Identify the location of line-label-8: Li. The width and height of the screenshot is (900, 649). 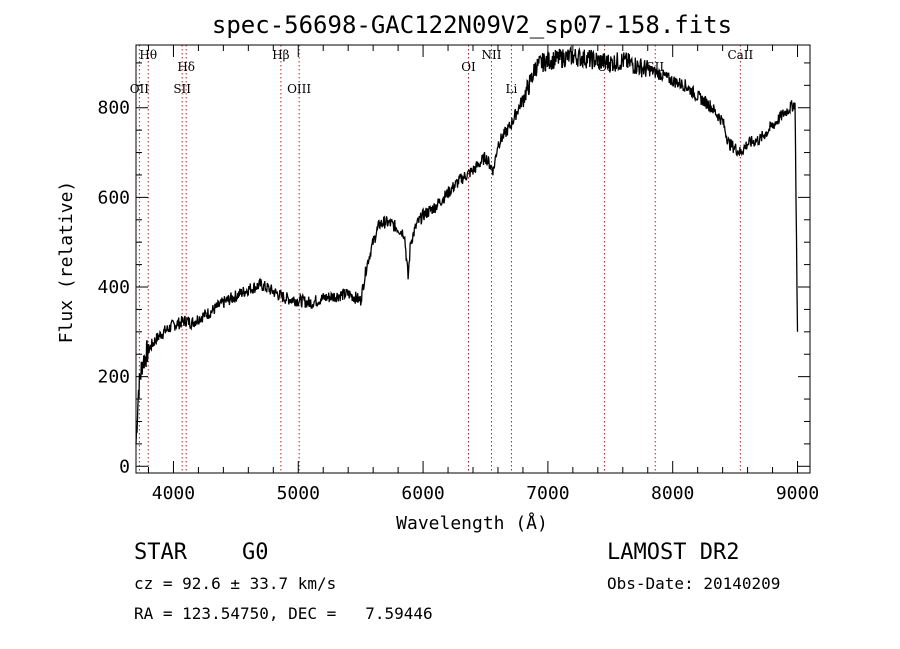
(512, 89).